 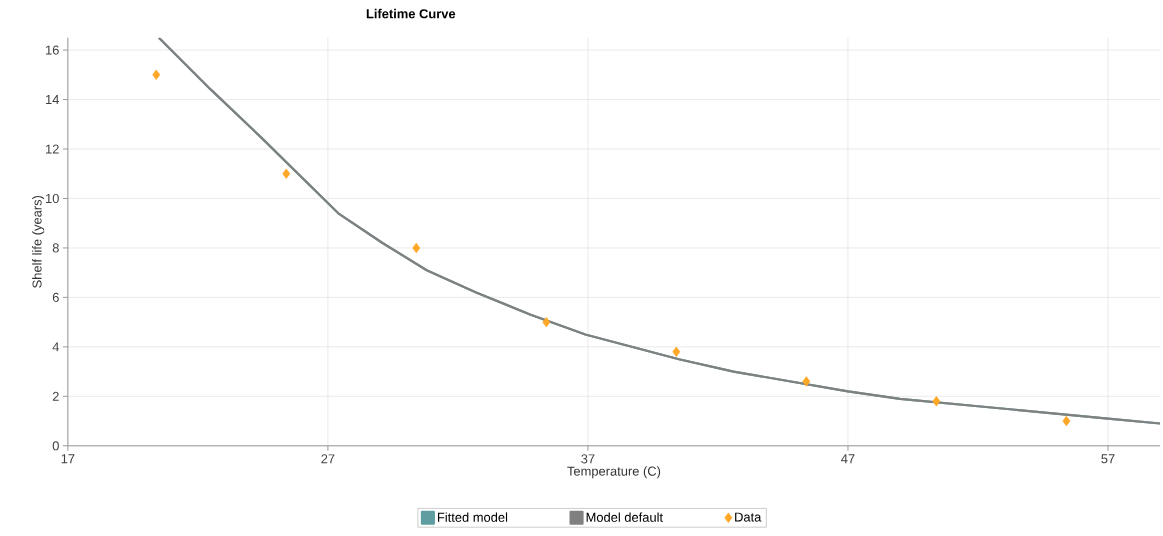 What do you see at coordinates (472, 517) in the screenshot?
I see `legend-label: Fitted model` at bounding box center [472, 517].